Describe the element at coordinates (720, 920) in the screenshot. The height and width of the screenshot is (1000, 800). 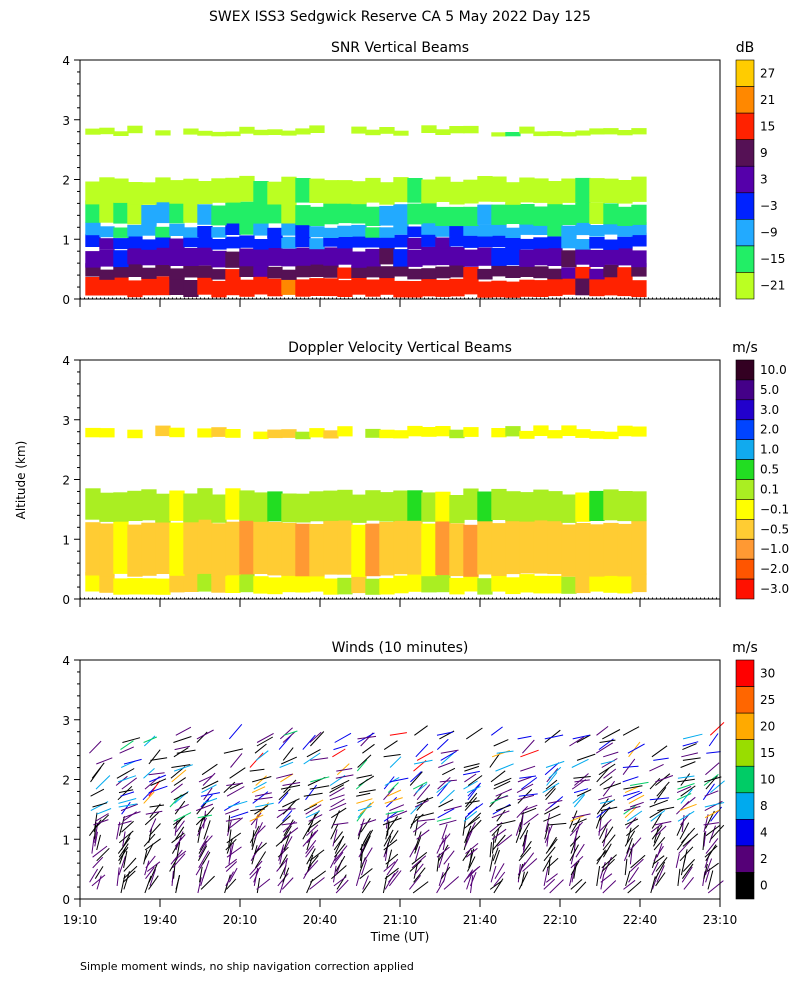
I see `x-tick-label: 23:10` at that location.